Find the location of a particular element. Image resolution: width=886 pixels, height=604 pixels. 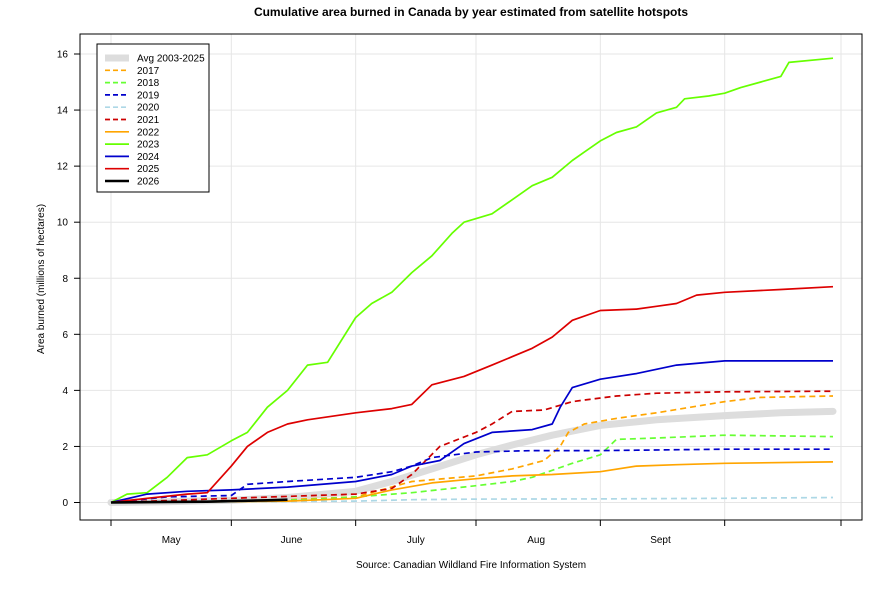

x-tick-label: June is located at coordinates (292, 540).